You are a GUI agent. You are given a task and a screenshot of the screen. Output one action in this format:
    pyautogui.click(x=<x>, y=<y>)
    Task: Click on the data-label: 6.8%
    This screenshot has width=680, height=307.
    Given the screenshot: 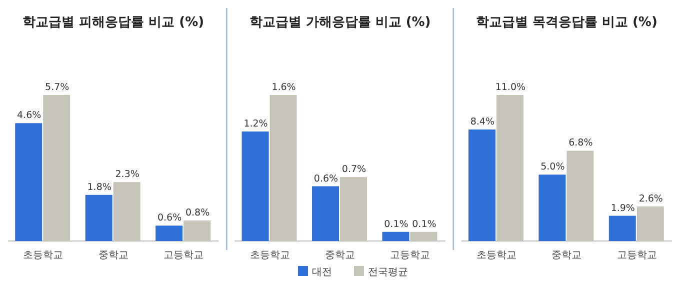 What is the action you would take?
    pyautogui.click(x=580, y=143)
    